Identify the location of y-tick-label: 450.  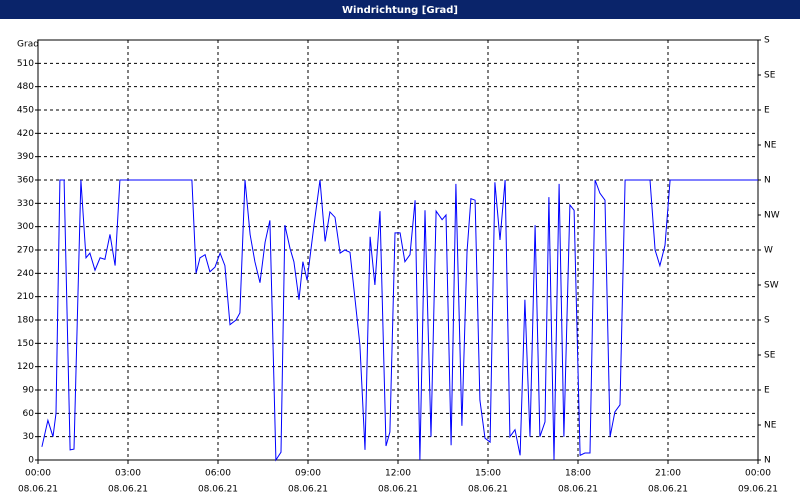
(25, 111).